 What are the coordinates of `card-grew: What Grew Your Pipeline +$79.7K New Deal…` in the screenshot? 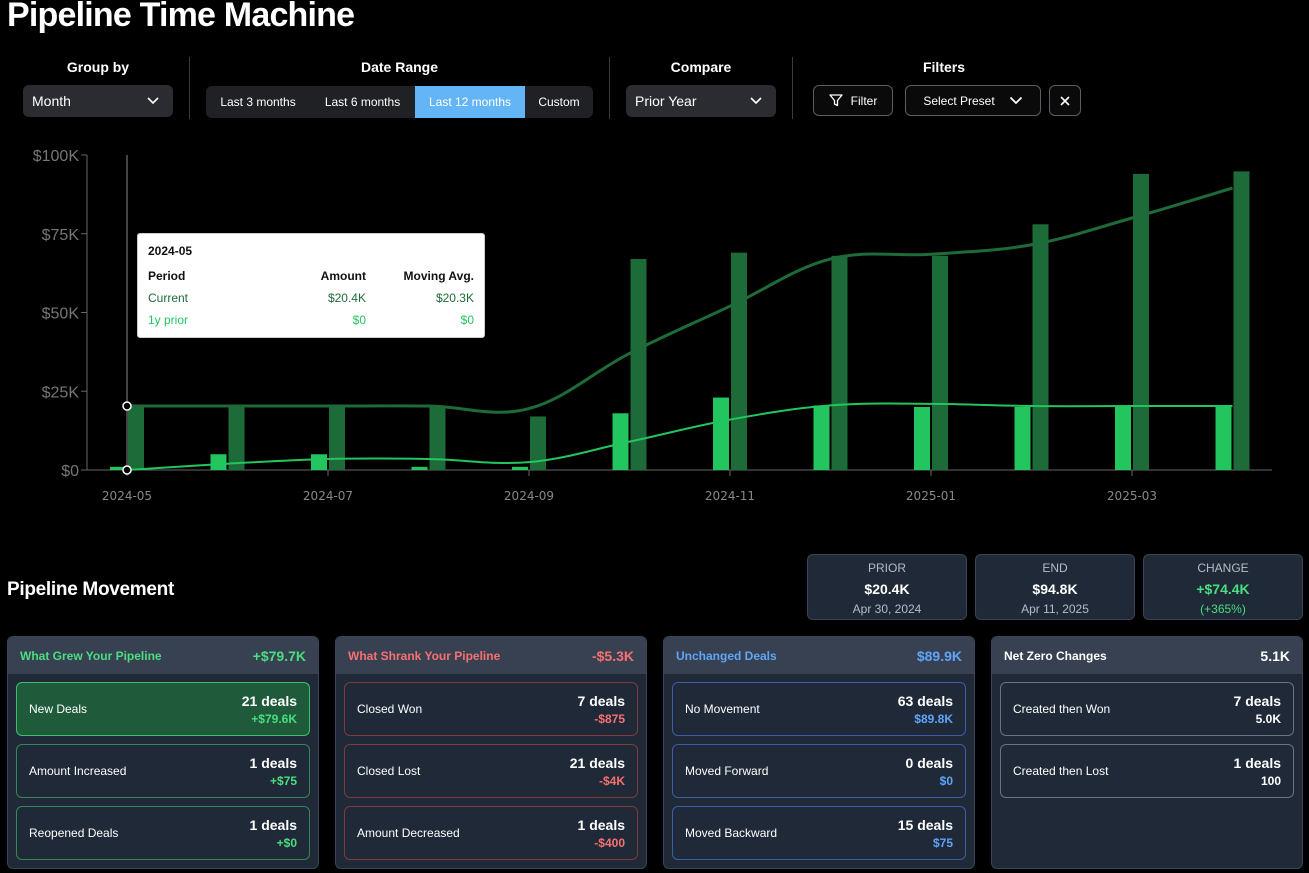 It's located at (163, 752).